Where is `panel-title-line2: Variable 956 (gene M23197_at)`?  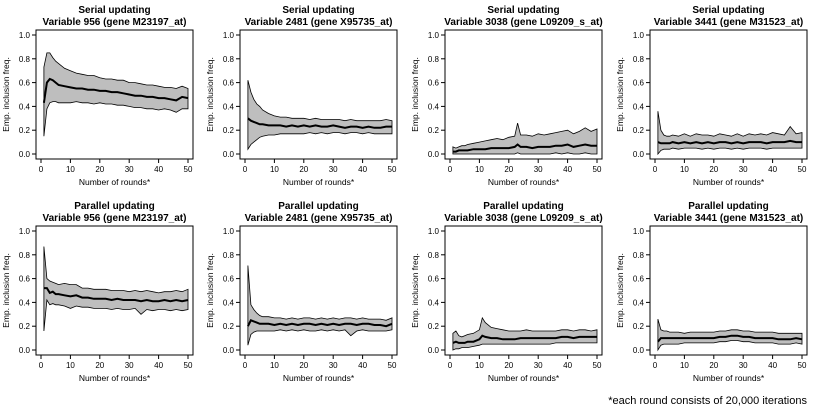
panel-title-line2: Variable 956 (gene M23197_at) is located at coordinates (115, 22).